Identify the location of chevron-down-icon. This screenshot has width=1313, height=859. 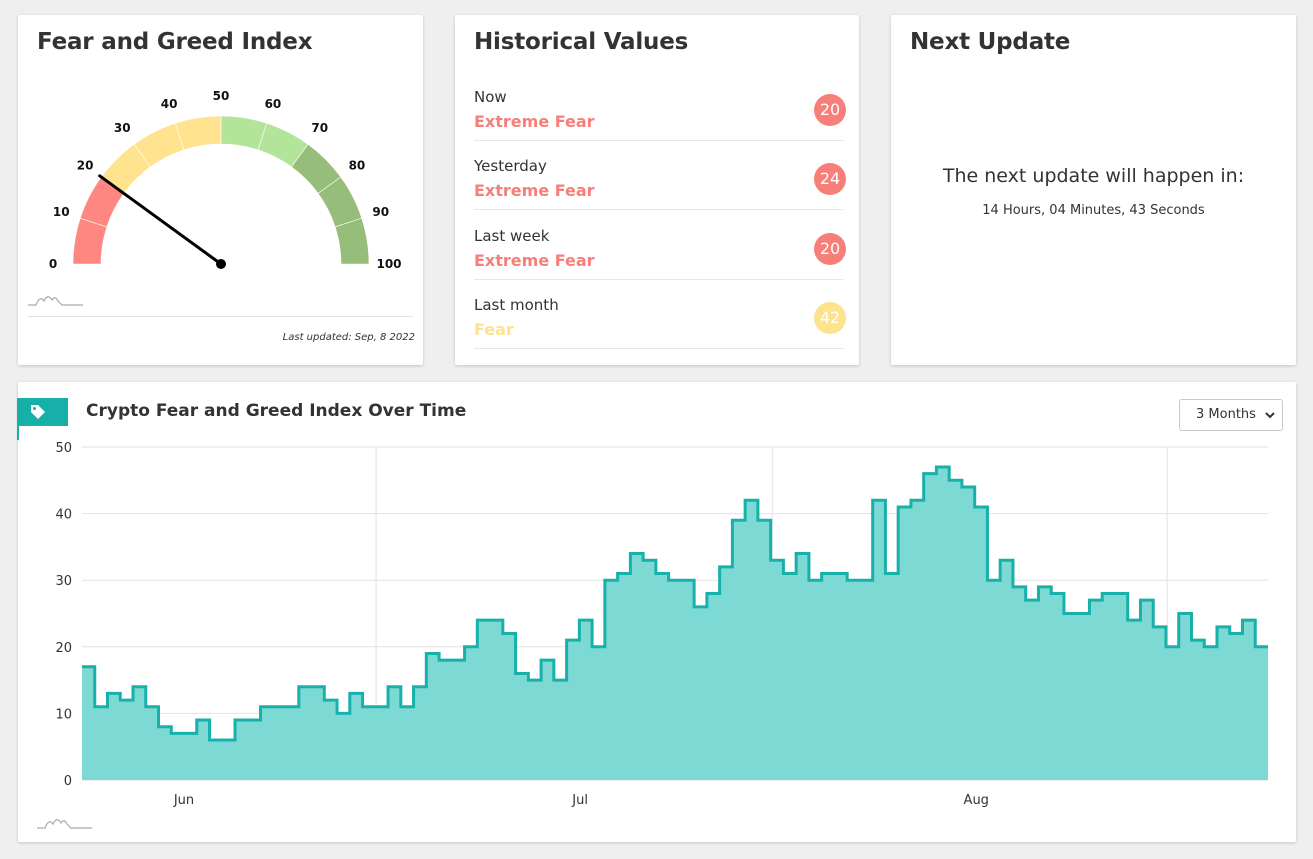
(1270, 415).